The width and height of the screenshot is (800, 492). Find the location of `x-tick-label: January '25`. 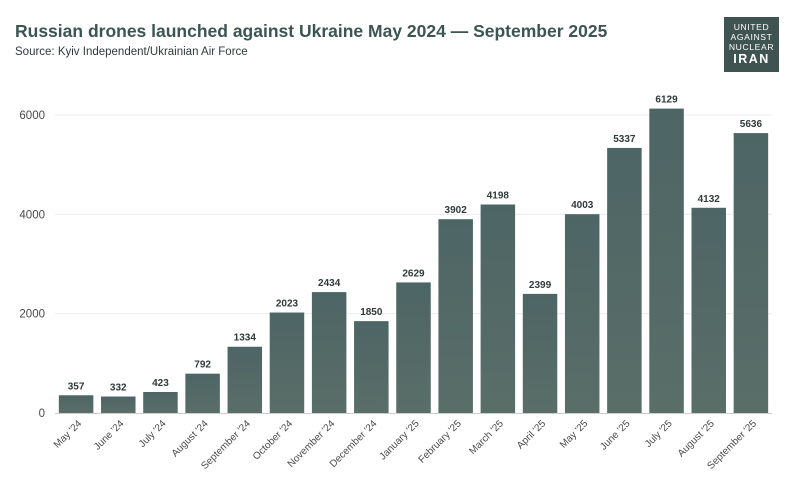

x-tick-label: January '25 is located at coordinates (400, 440).